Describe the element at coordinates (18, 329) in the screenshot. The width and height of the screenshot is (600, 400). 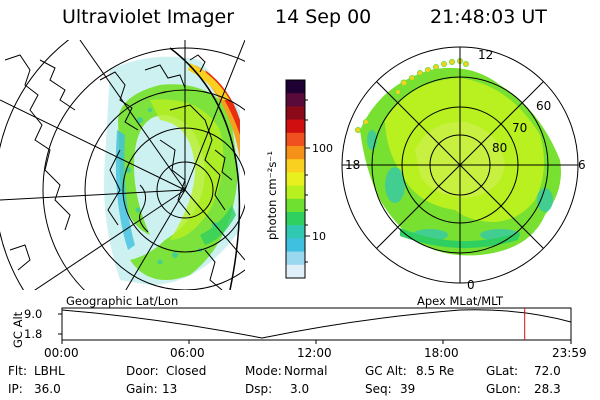
I see `timeline-axis-label: GC Alt` at that location.